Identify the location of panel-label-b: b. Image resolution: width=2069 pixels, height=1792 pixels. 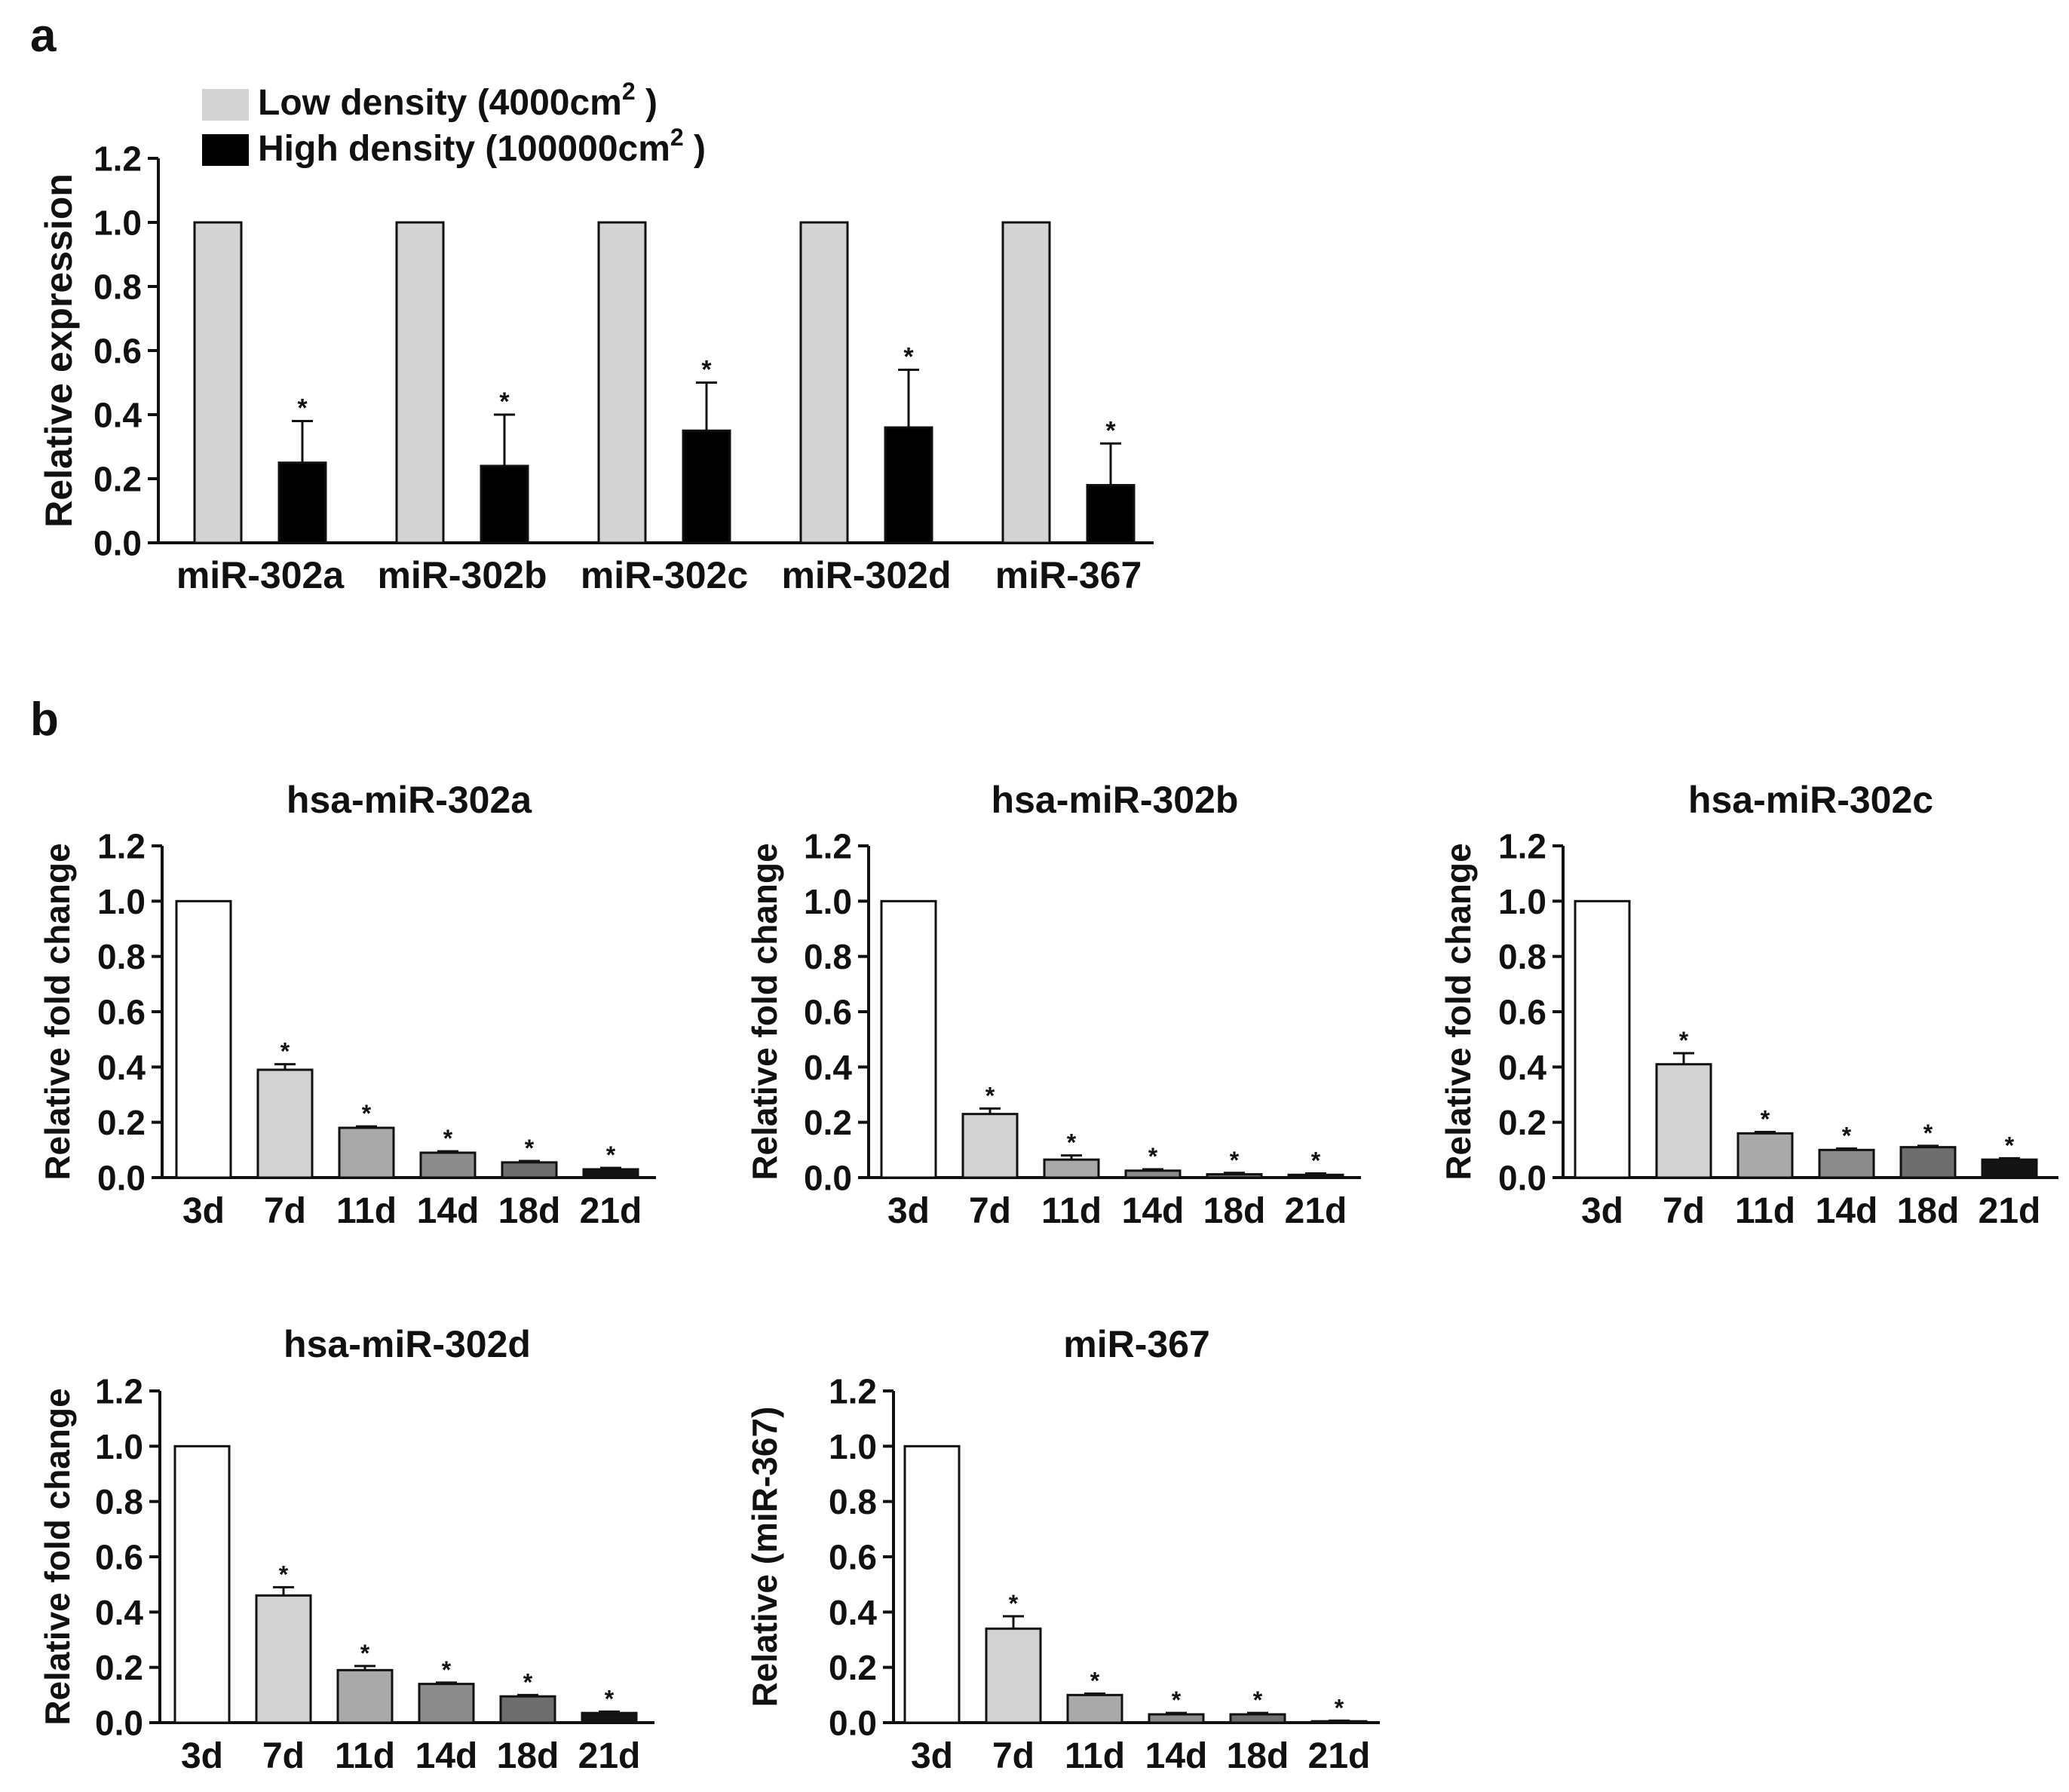
(44, 720).